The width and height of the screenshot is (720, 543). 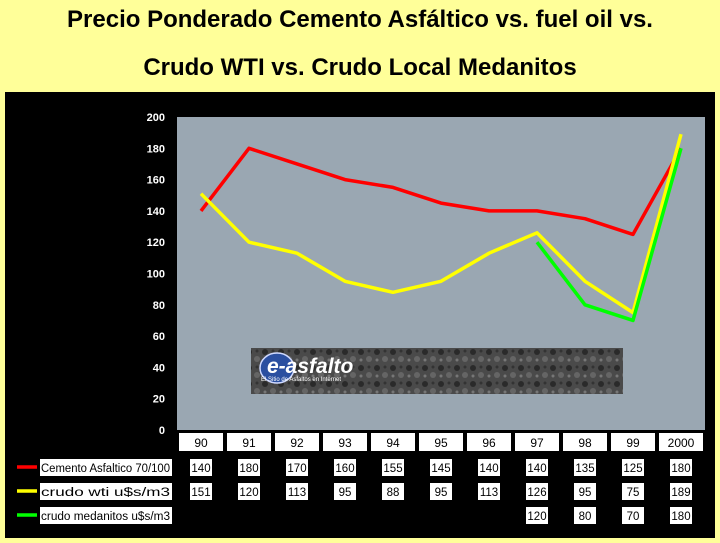 I want to click on data-value-label: 80, so click(x=585, y=517).